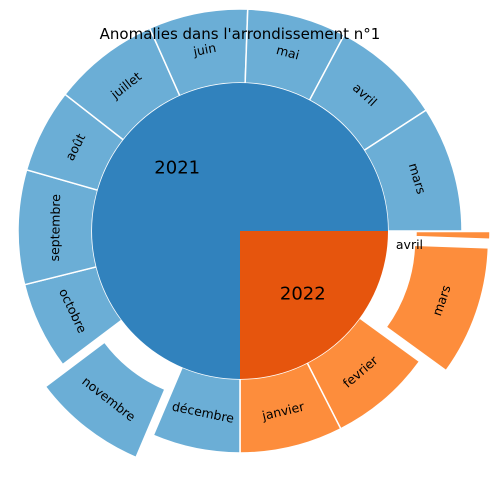  I want to click on month-label-mai-2021: mai, so click(288, 52).